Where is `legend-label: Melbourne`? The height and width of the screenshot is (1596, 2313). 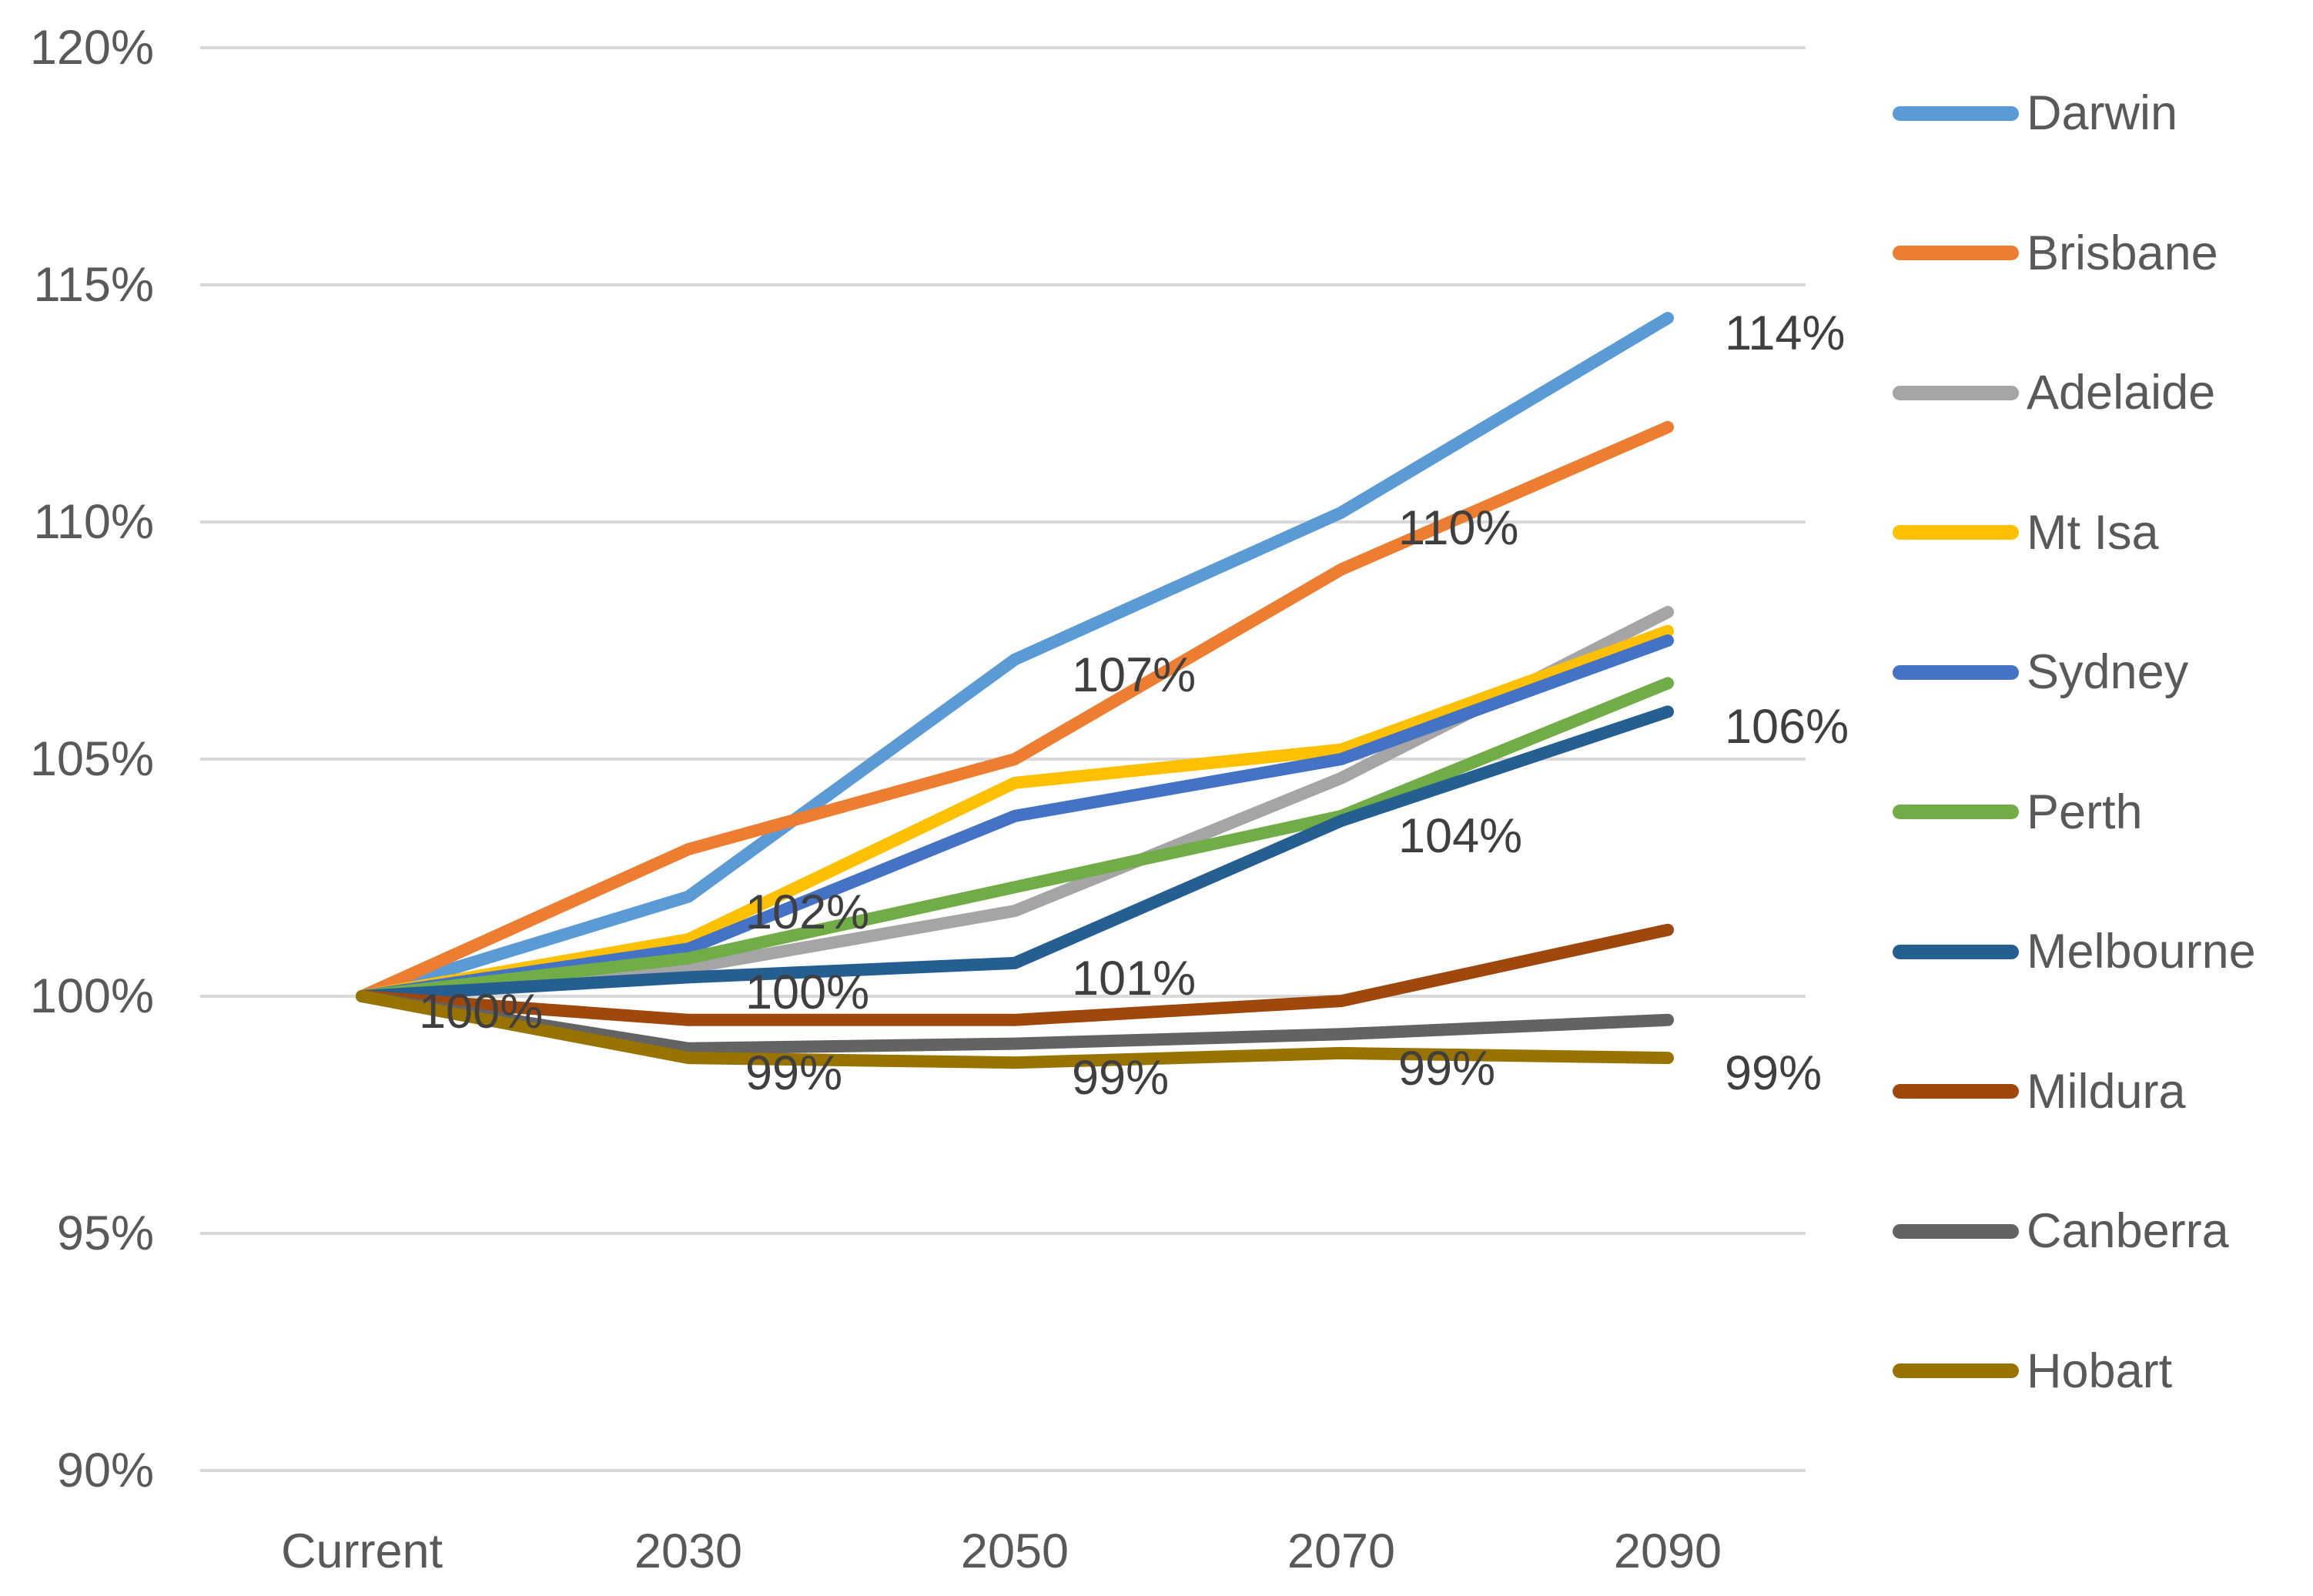
legend-label: Melbourne is located at coordinates (2141, 952).